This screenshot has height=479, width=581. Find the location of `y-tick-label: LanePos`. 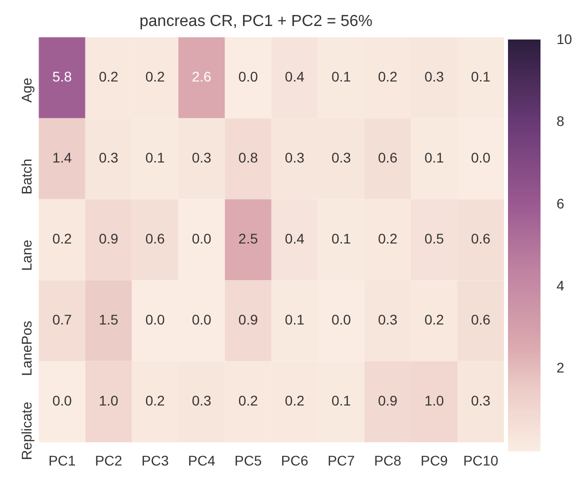

y-tick-label: LanePos is located at coordinates (26, 348).